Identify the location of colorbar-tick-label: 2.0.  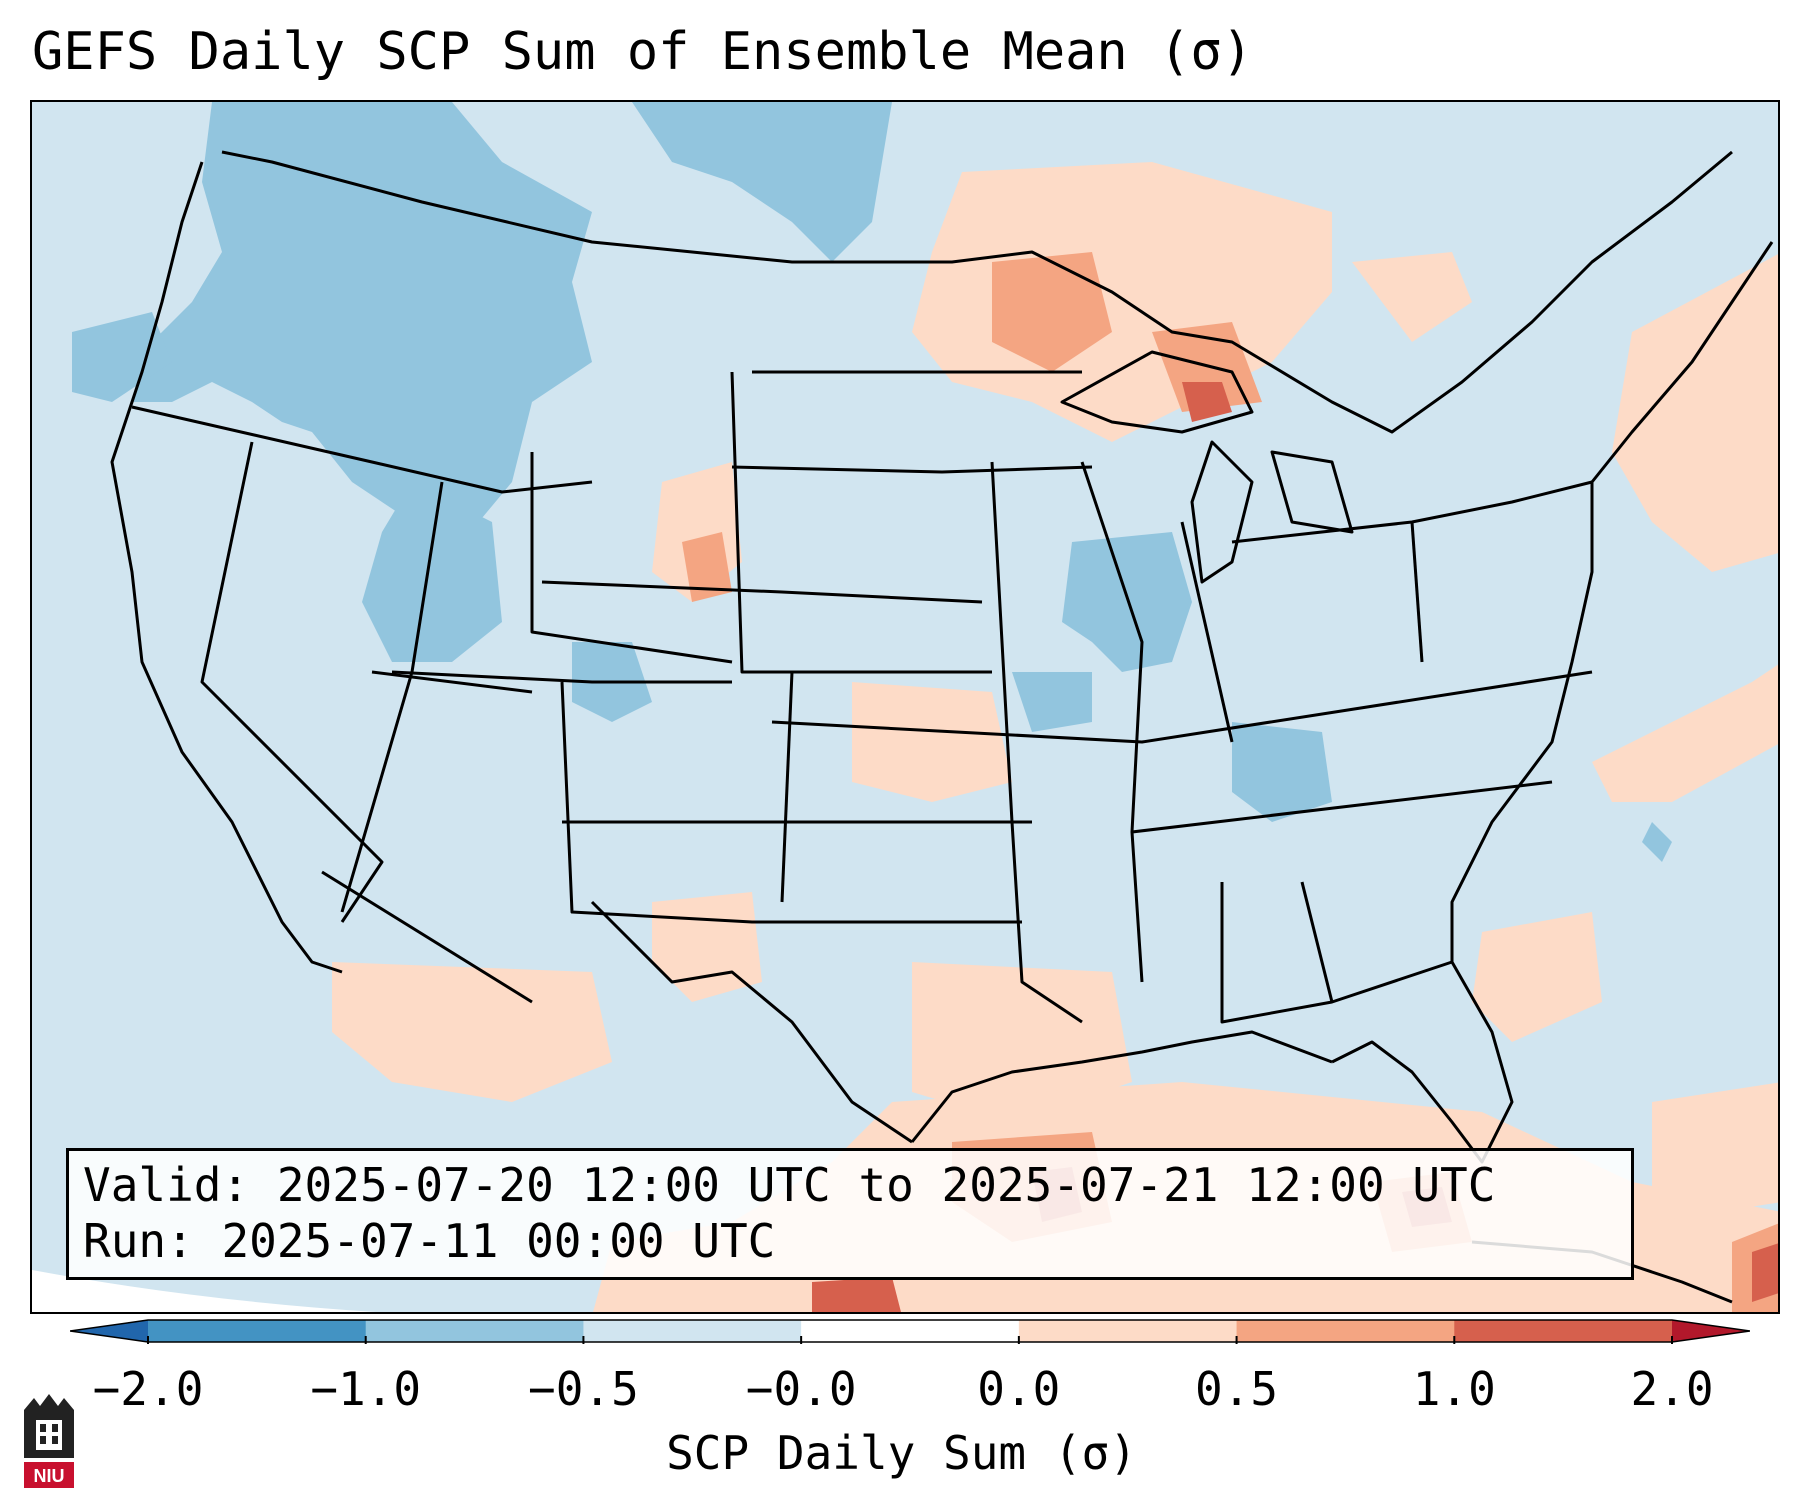
(1672, 1389).